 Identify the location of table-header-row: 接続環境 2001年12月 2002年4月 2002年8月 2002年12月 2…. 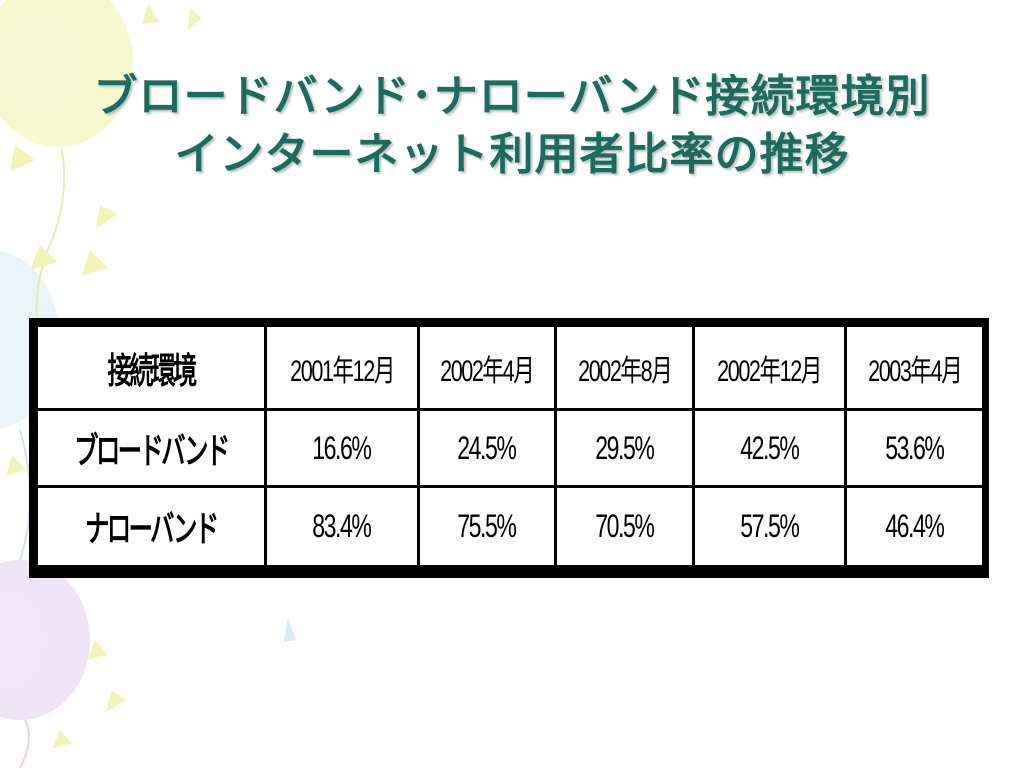
(510, 368).